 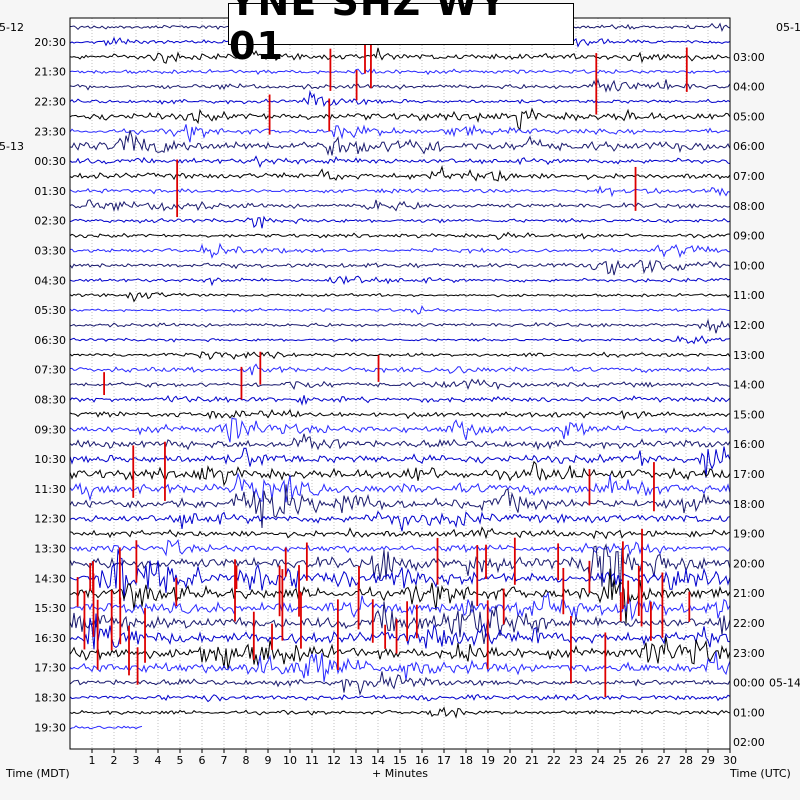 I want to click on x-tick-label: 30, so click(x=730, y=760).